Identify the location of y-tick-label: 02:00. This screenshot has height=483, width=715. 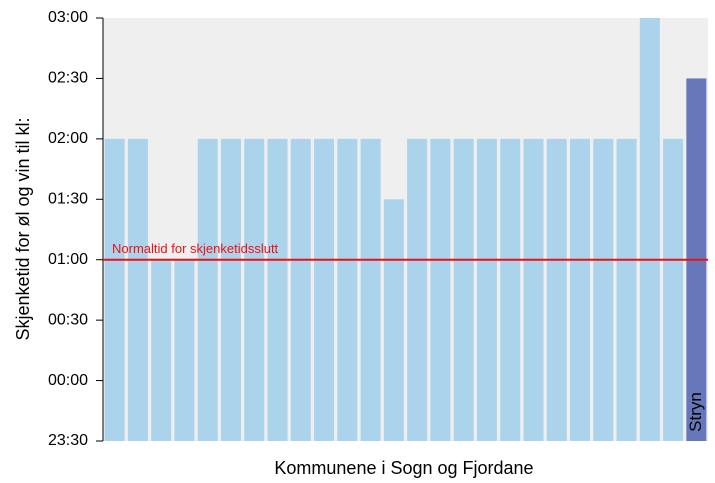
(68, 138).